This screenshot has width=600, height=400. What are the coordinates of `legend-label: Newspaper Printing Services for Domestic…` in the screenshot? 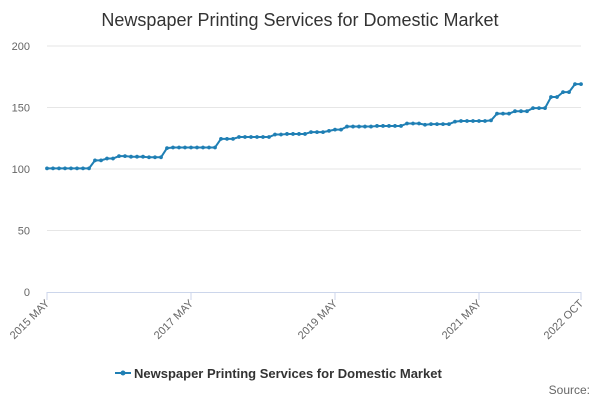 It's located at (288, 373).